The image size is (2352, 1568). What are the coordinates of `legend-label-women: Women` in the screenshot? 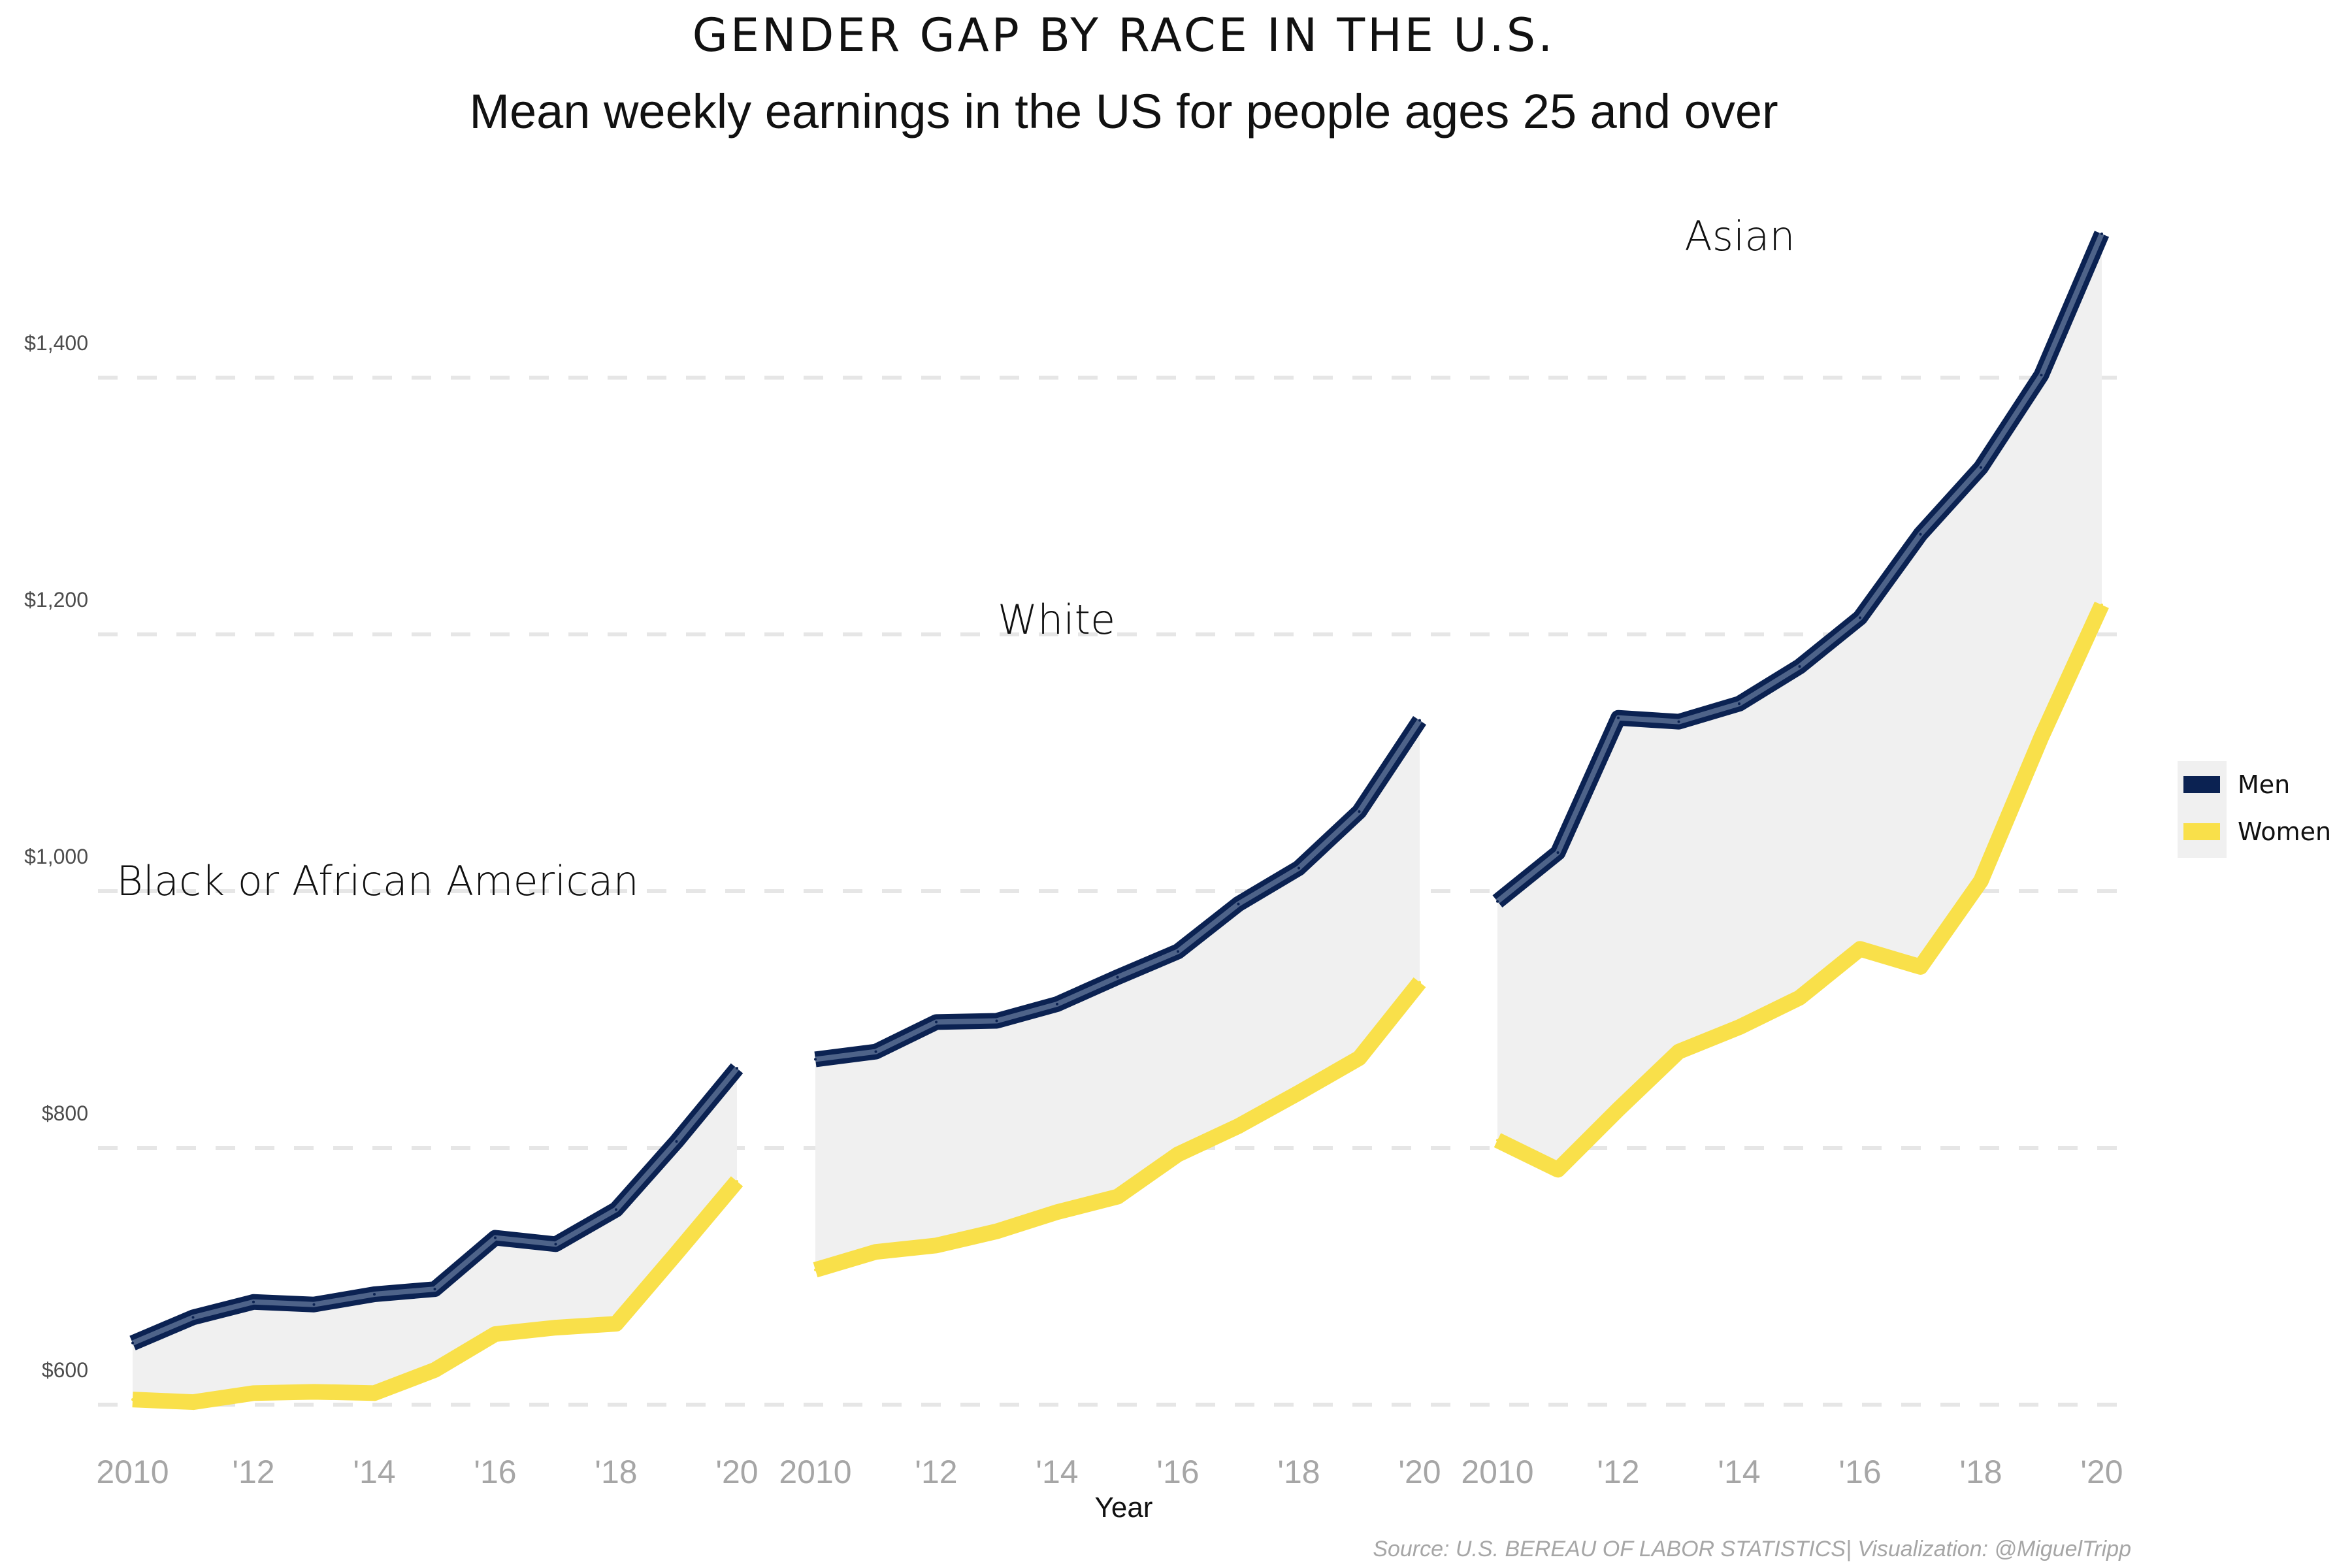 It's located at (2284, 831).